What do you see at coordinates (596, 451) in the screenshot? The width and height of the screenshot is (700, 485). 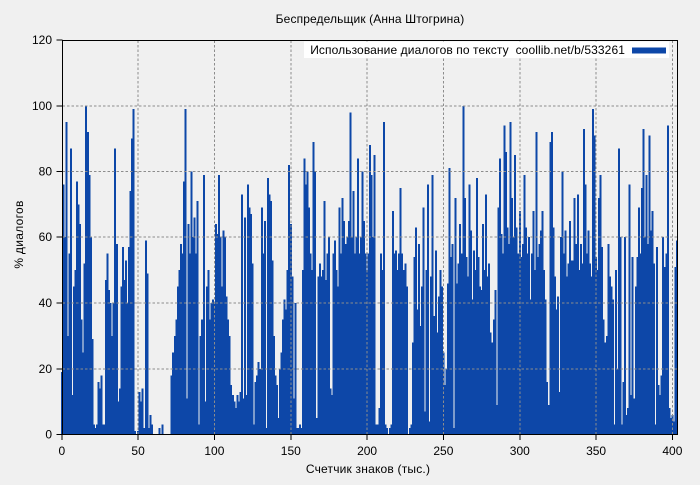 I see `svg-text: 350` at bounding box center [596, 451].